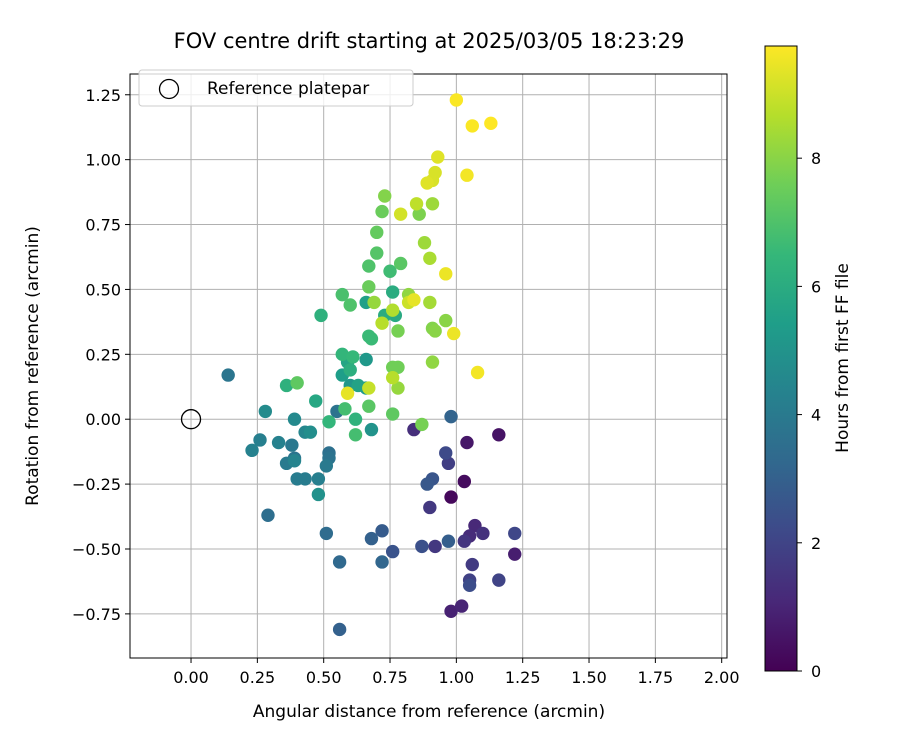 This screenshot has width=900, height=750. Describe the element at coordinates (103, 160) in the screenshot. I see `y-tick-label: 1.00` at that location.